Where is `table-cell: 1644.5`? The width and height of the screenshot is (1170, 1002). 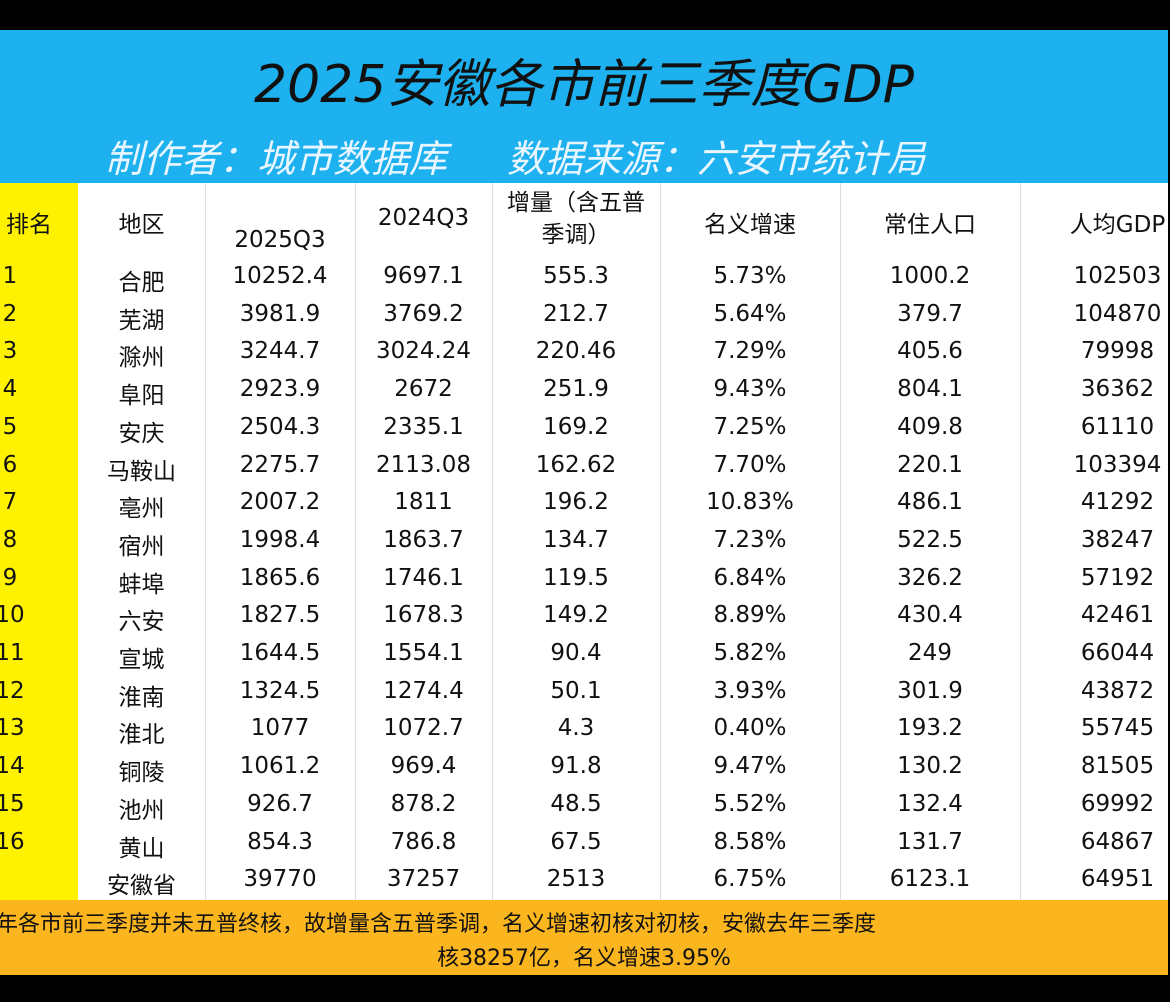 table-cell: 1644.5 is located at coordinates (280, 653).